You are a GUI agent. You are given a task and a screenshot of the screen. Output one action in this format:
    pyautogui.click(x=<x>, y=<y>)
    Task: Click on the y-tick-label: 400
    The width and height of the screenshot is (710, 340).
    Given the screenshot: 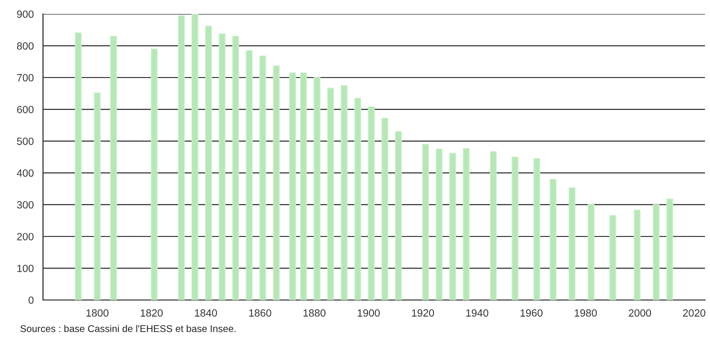 What is the action you would take?
    pyautogui.click(x=25, y=173)
    